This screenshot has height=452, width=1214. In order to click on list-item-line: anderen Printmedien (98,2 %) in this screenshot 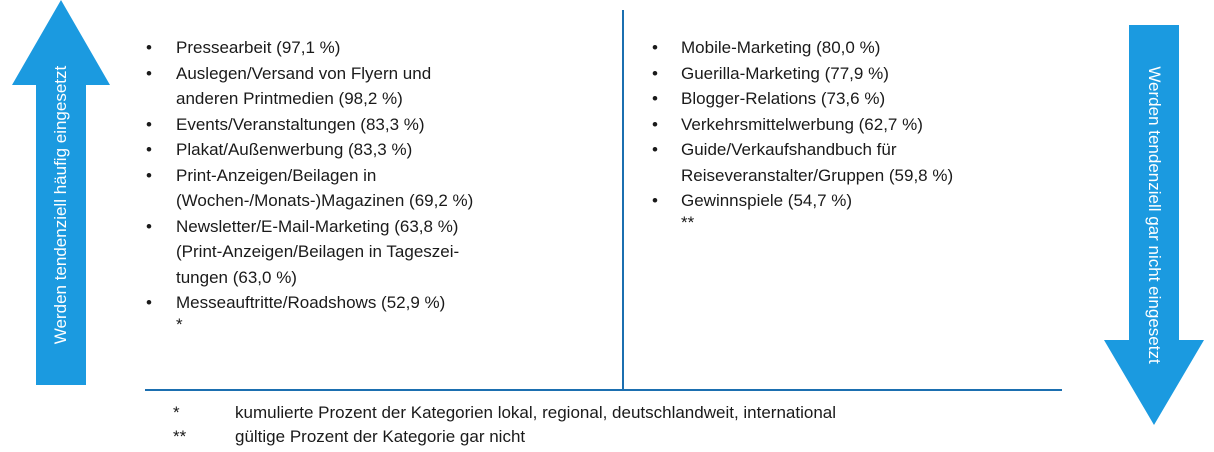, I will do `click(289, 98)`.